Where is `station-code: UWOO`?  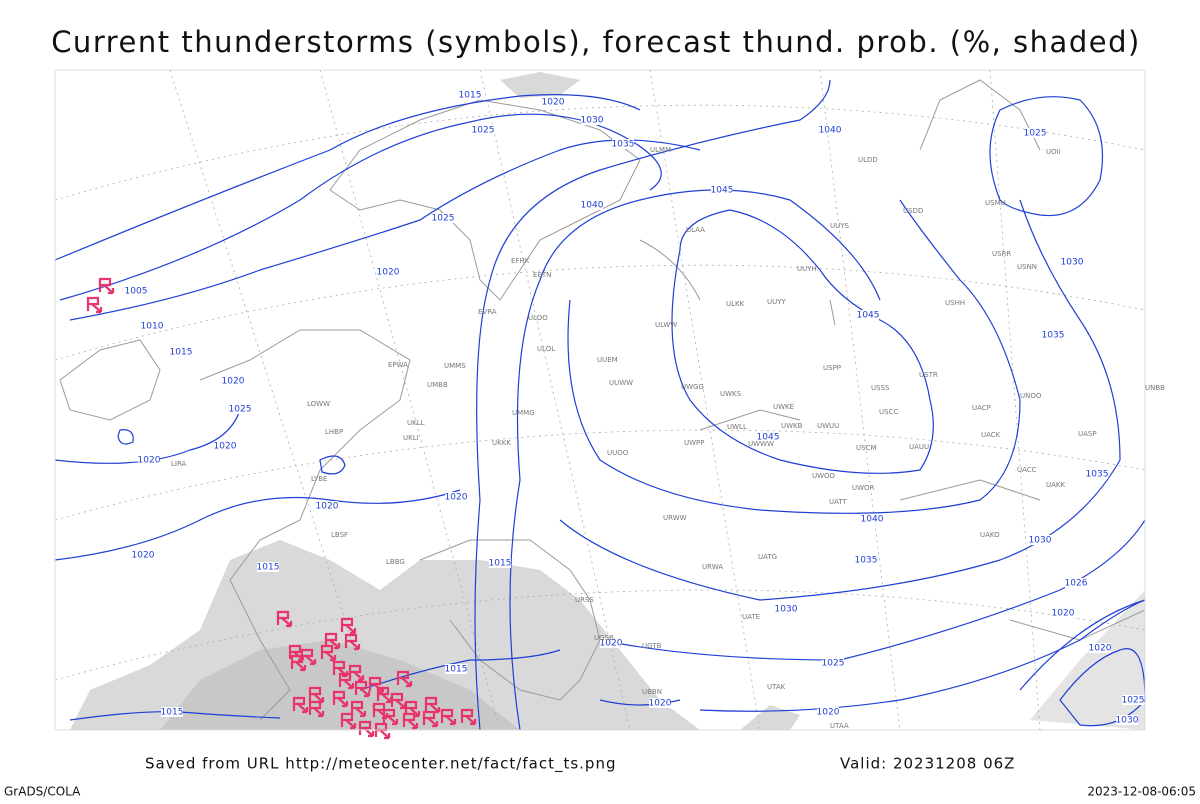 station-code: UWOO is located at coordinates (824, 476).